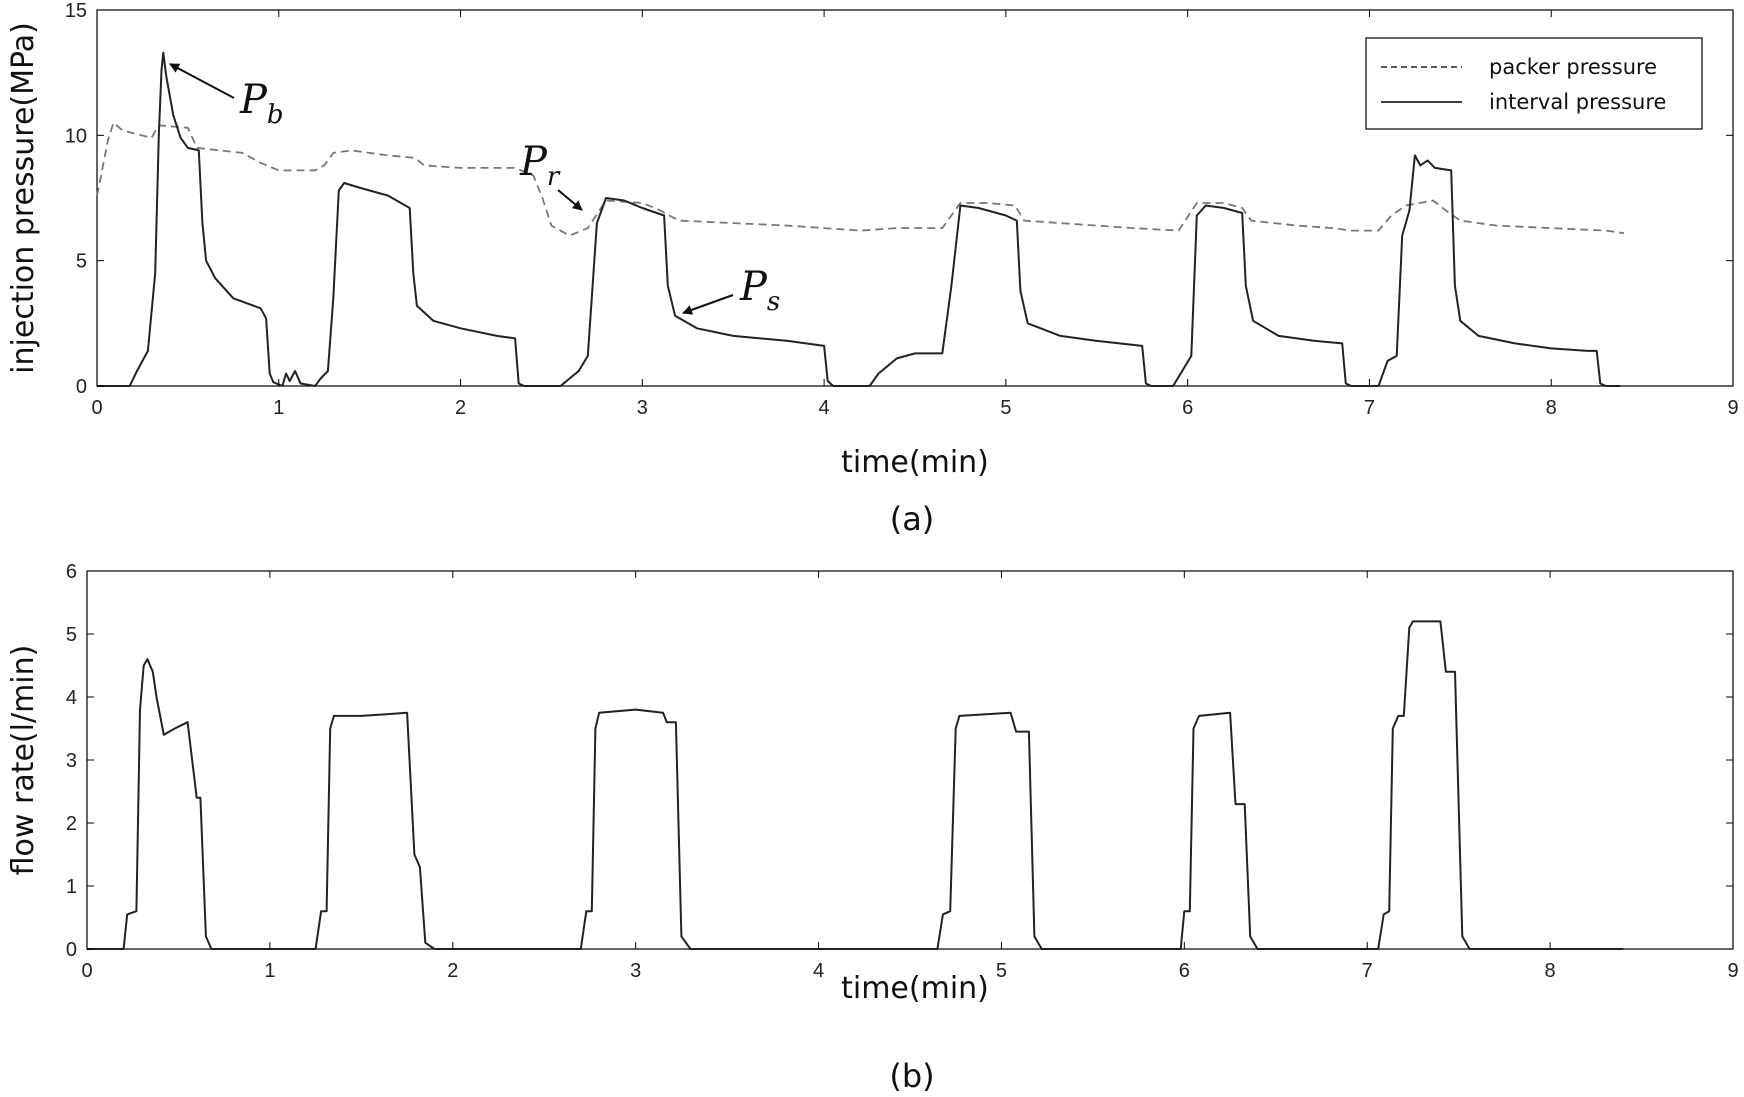  Describe the element at coordinates (71, 572) in the screenshot. I see `y-tick-label-b-6: 6` at that location.